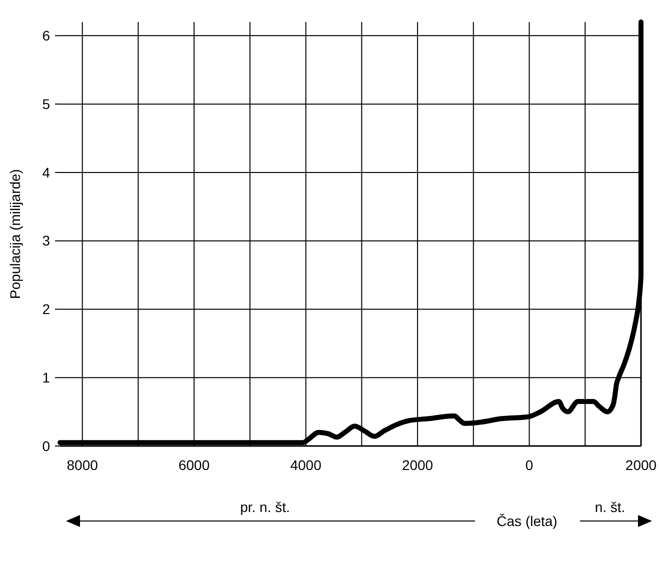  What do you see at coordinates (46, 446) in the screenshot?
I see `y-tick-label: 0` at bounding box center [46, 446].